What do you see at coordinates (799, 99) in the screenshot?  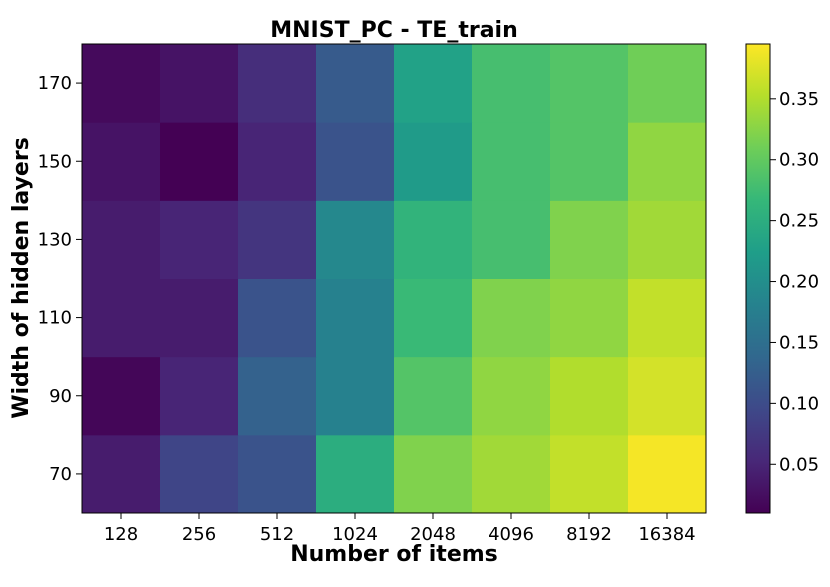 I see `colorbar-tick-label: 0.35` at bounding box center [799, 99].